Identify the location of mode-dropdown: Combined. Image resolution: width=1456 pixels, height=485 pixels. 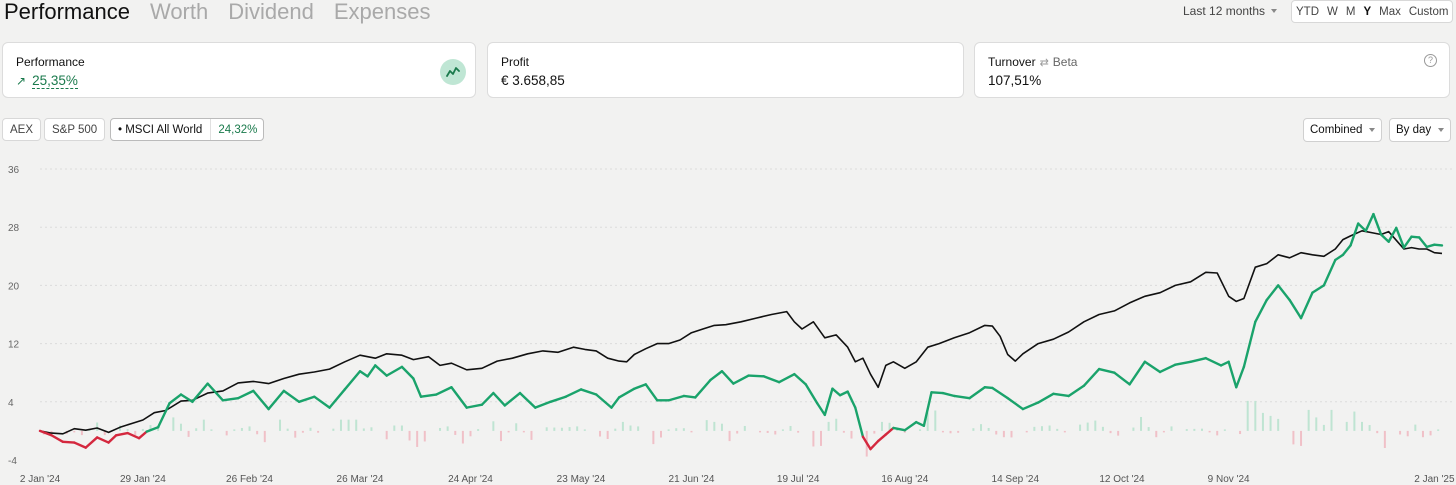
(1343, 130).